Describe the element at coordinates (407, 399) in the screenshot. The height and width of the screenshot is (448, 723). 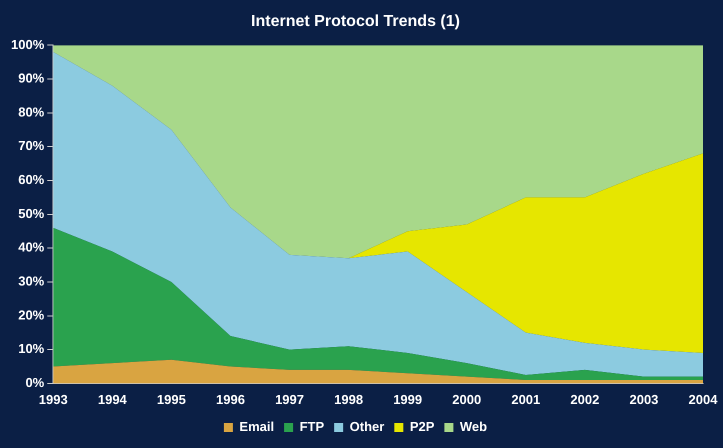
I see `x-tick-label: 1999` at that location.